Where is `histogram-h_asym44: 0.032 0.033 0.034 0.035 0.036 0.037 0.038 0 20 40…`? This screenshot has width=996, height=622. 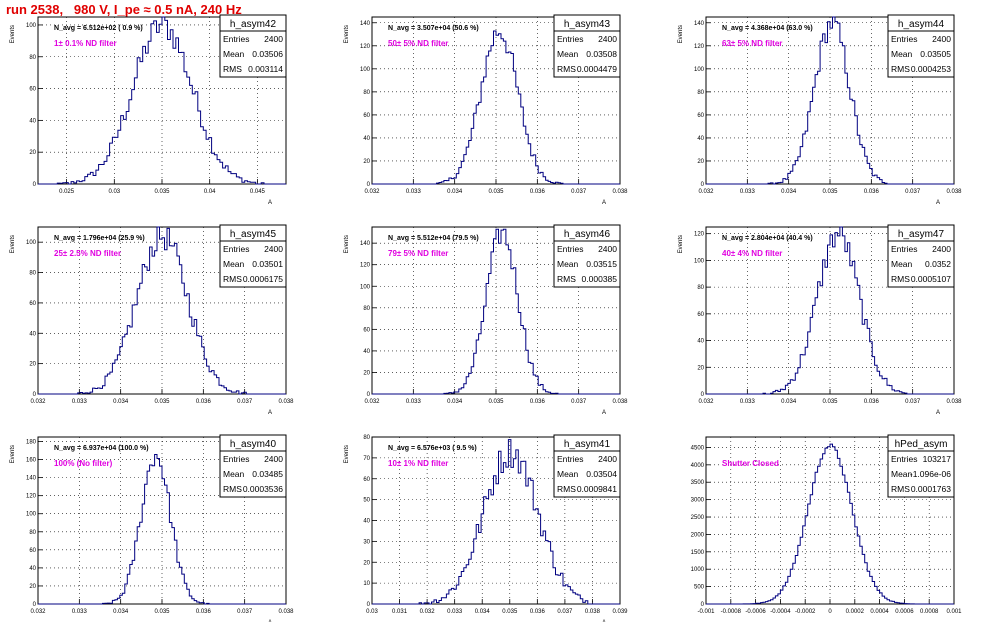
histogram-h_asym44: 0.032 0.033 0.034 0.035 0.036 0.037 0.038 0 20 40… is located at coordinates (820, 110).